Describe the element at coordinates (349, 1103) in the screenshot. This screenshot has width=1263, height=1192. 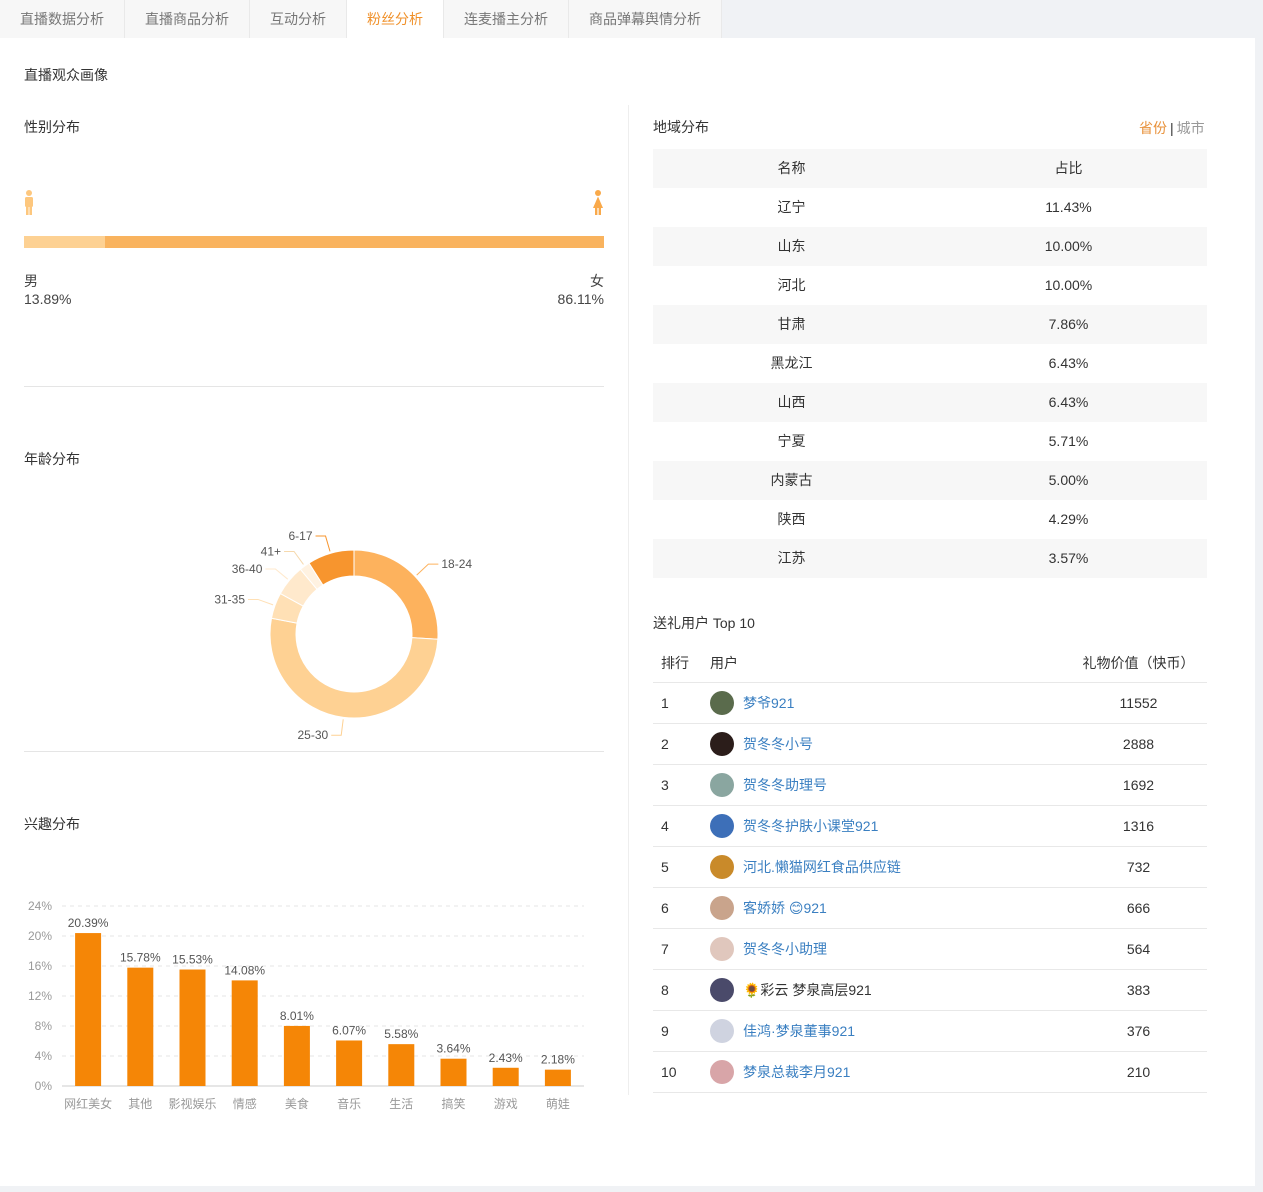
I see `x-tick-label: 音乐` at that location.